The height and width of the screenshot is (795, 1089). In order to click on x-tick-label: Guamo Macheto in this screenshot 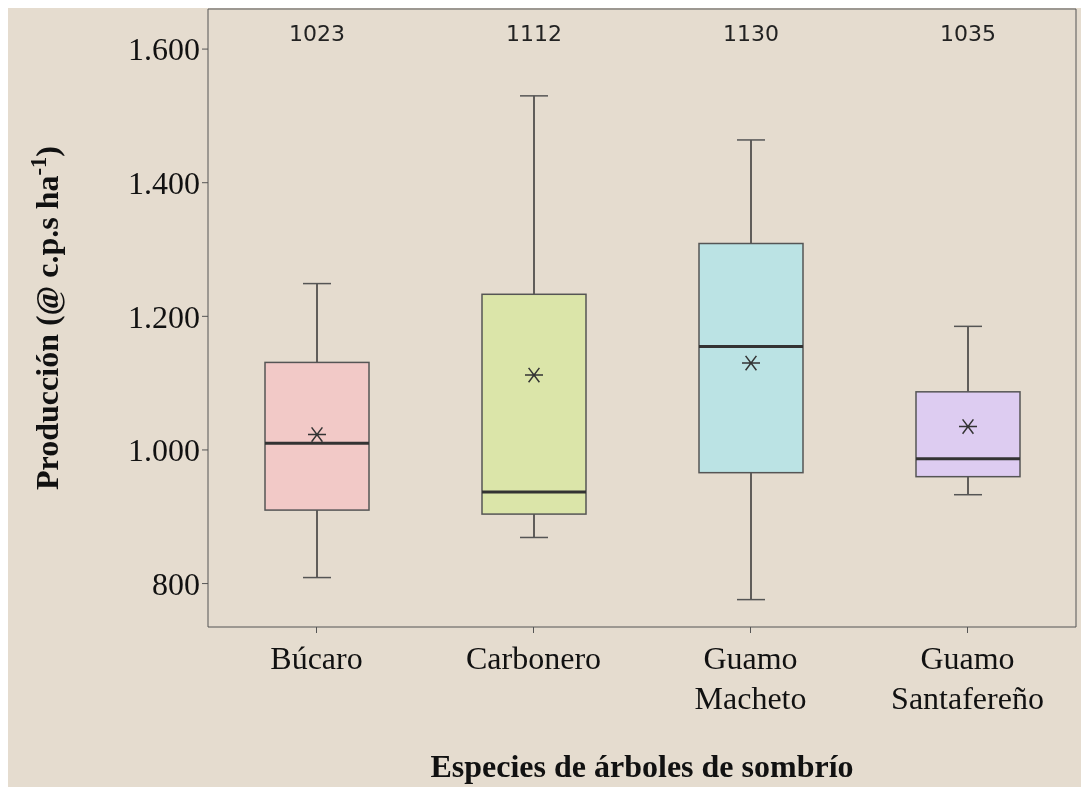, I will do `click(750, 678)`.